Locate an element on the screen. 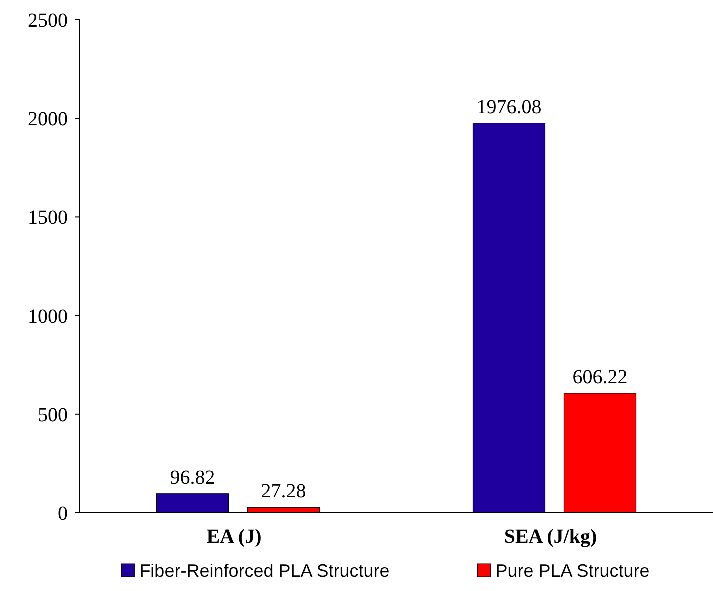 Image resolution: width=713 pixels, height=591 pixels. x-tick-label: EA (J) is located at coordinates (234, 537).